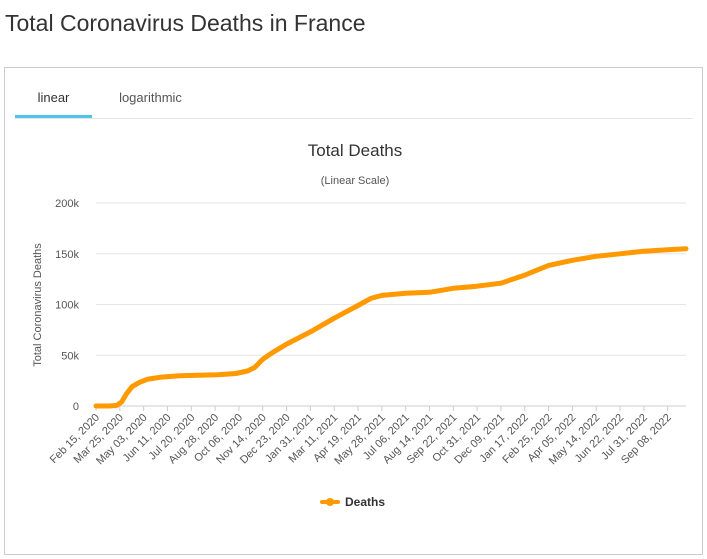  What do you see at coordinates (355, 181) in the screenshot?
I see `chart-subtitle: (Linear Scale)` at bounding box center [355, 181].